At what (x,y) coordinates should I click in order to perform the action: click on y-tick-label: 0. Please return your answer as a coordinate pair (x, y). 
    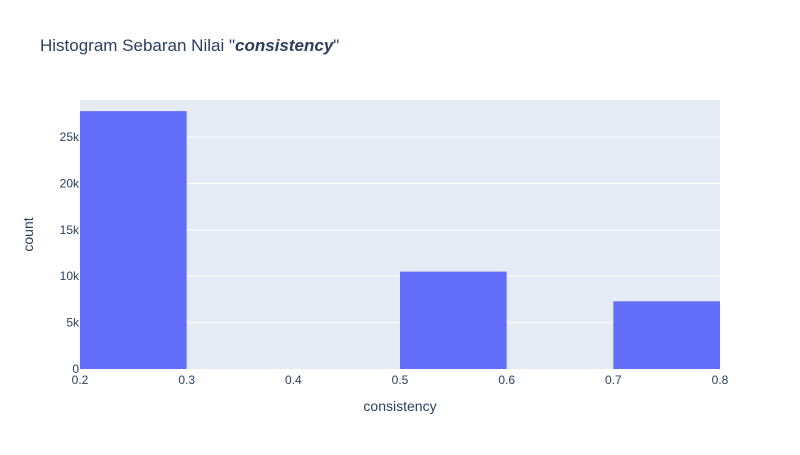
    Looking at the image, I should click on (75, 369).